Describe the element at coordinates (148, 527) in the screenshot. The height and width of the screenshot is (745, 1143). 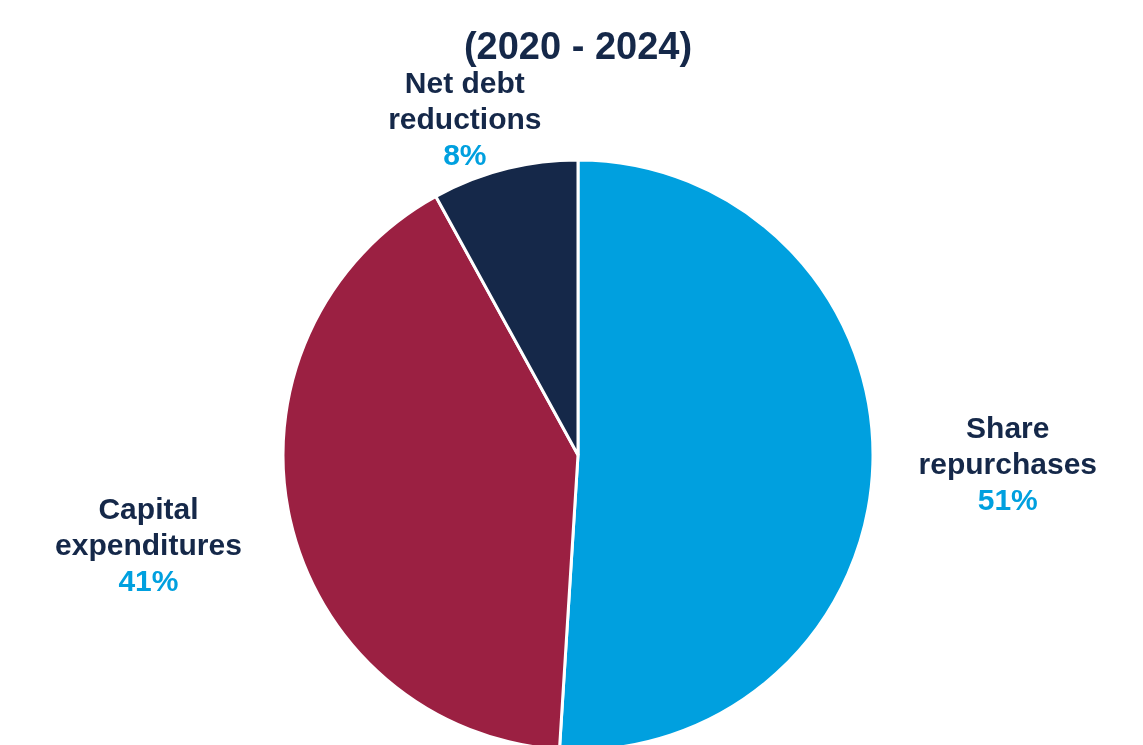
I see `slice-label: Capital expenditures` at that location.